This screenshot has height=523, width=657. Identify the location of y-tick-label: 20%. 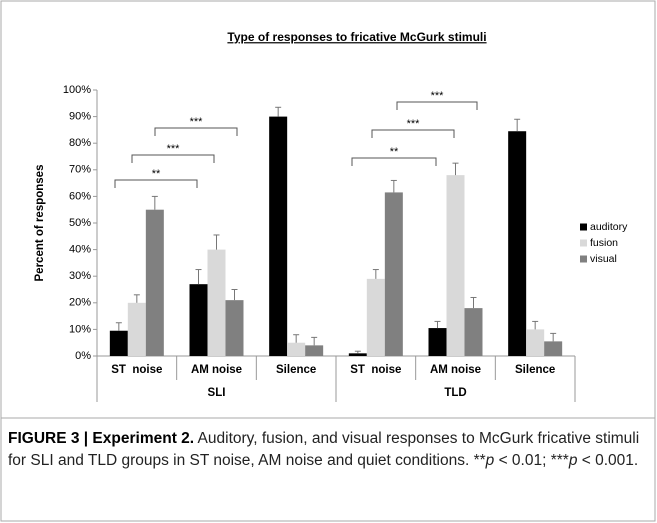
(80, 303).